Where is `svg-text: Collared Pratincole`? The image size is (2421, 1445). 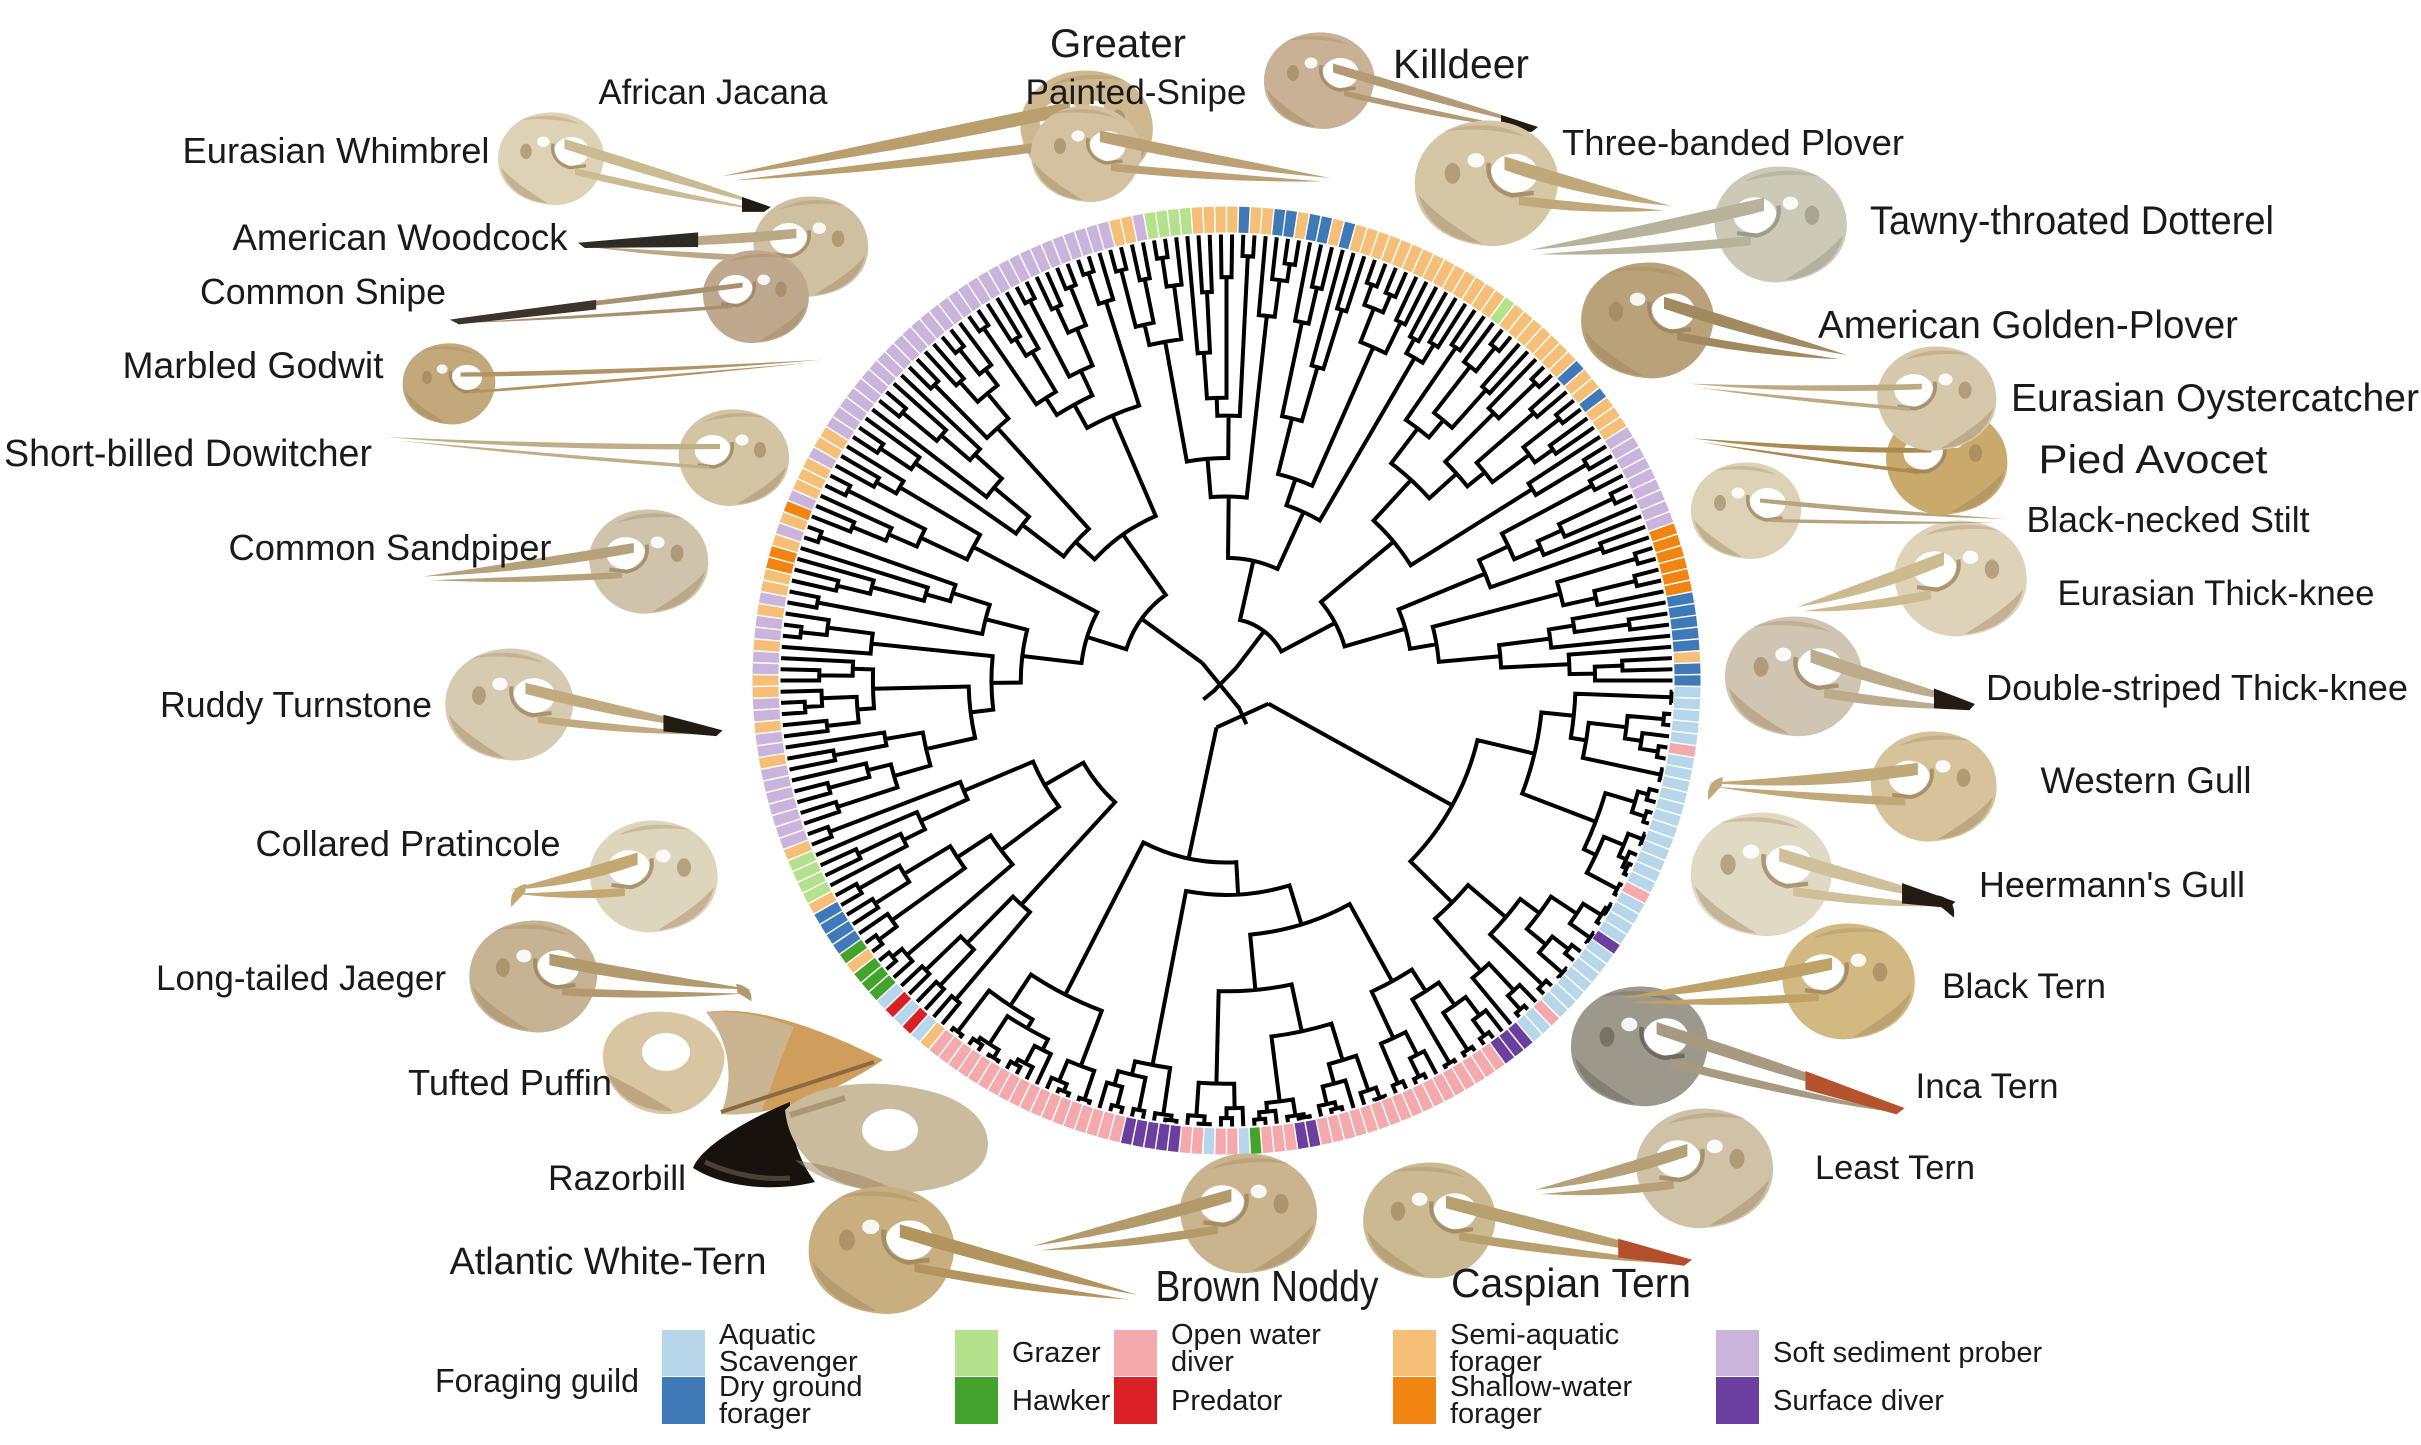
svg-text: Collared Pratincole is located at coordinates (408, 843).